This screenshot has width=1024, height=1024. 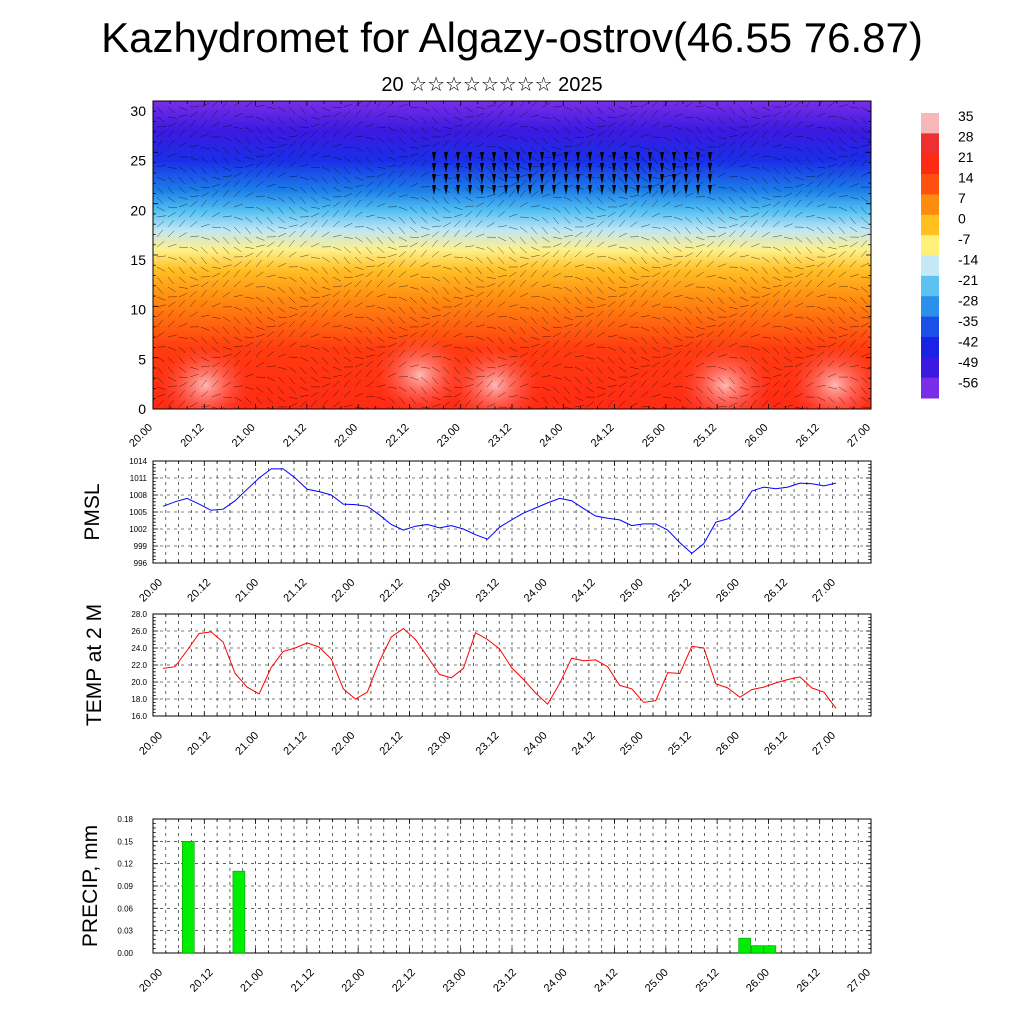 I want to click on y-tick-label: 0.09, so click(x=125, y=886).